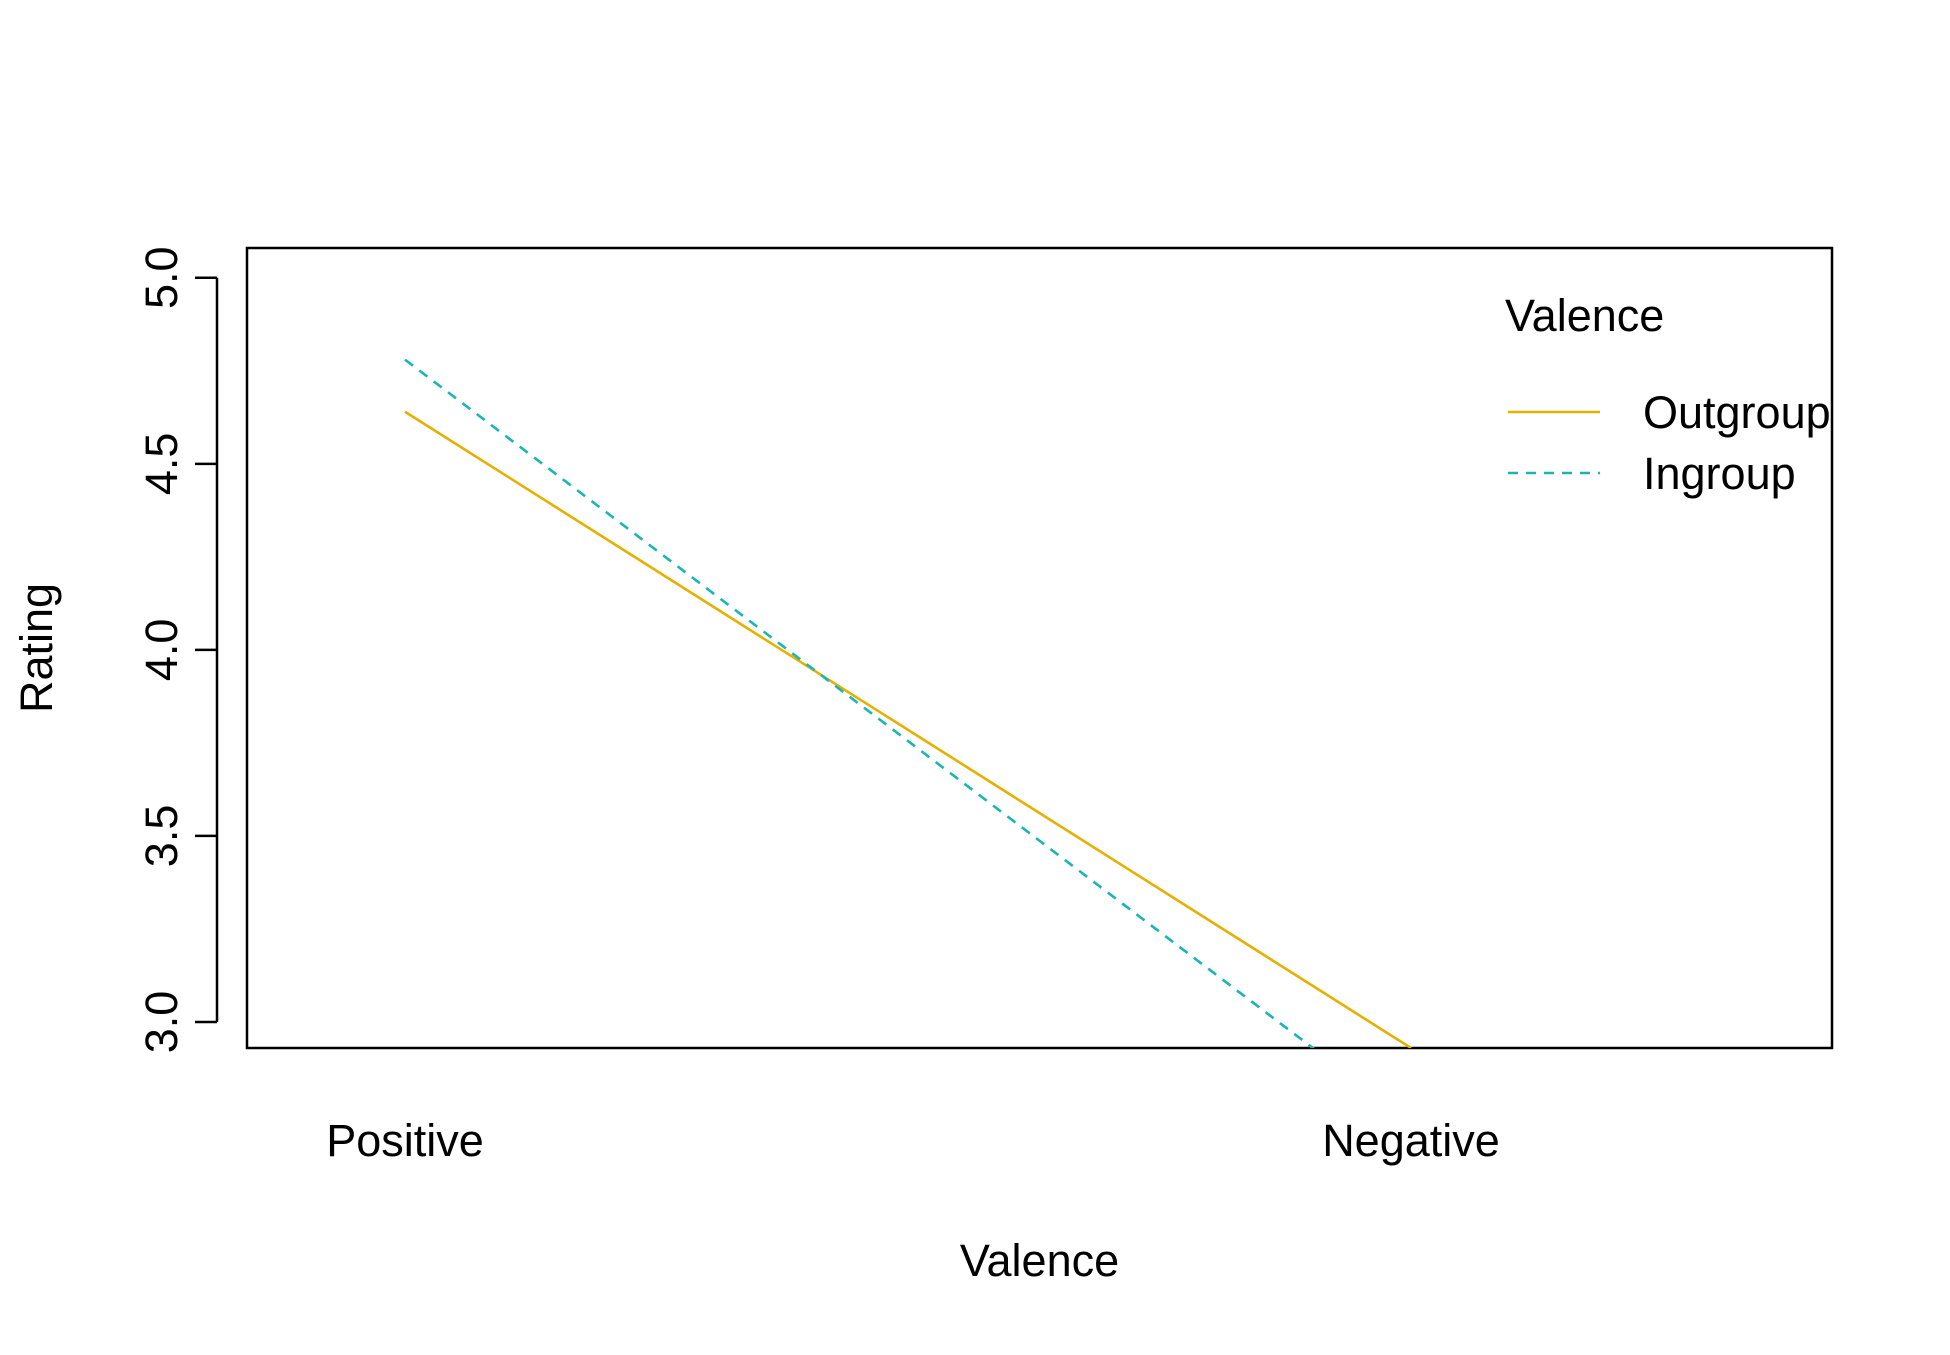  What do you see at coordinates (1737, 412) in the screenshot?
I see `legend-label-outgroup: Outgroup` at bounding box center [1737, 412].